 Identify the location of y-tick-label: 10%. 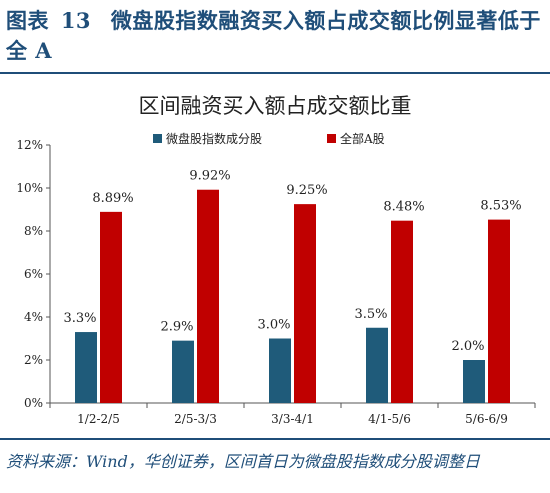
(29, 188).